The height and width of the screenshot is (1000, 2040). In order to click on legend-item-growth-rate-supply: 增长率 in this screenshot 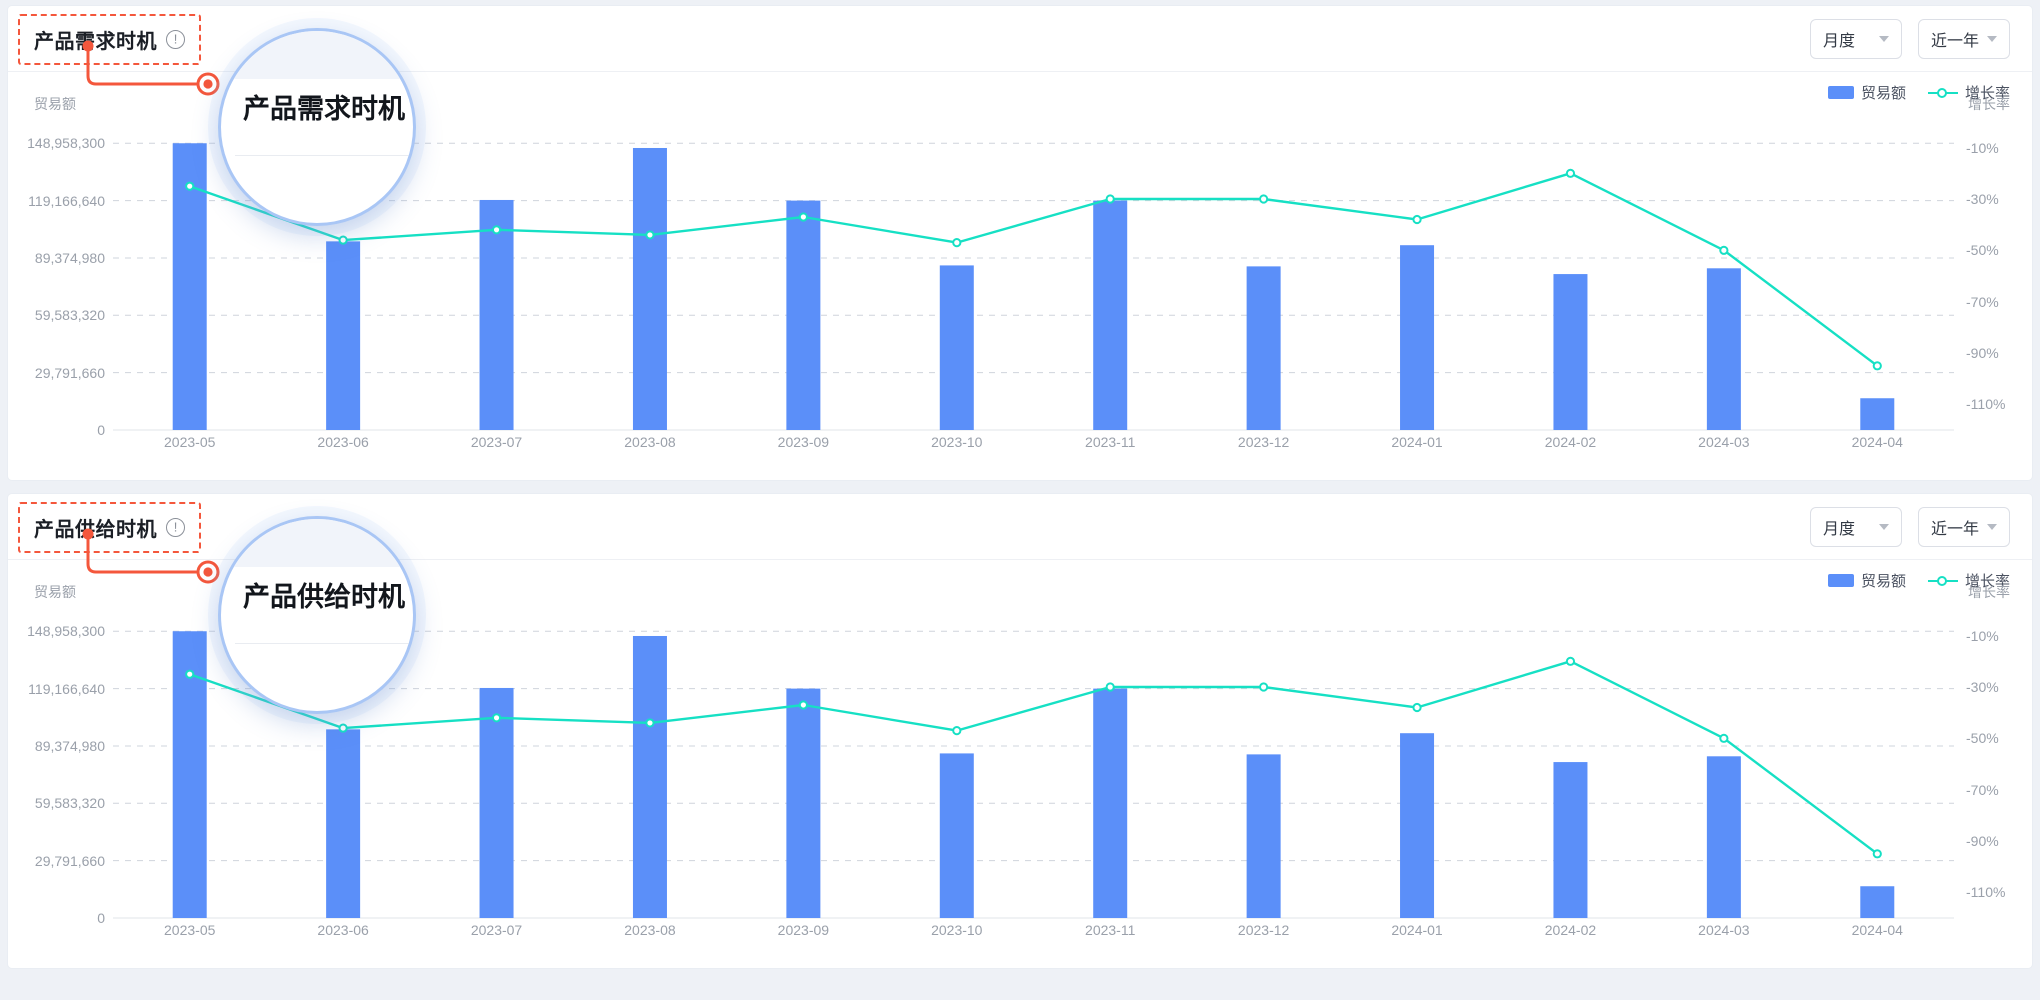, I will do `click(1968, 580)`.